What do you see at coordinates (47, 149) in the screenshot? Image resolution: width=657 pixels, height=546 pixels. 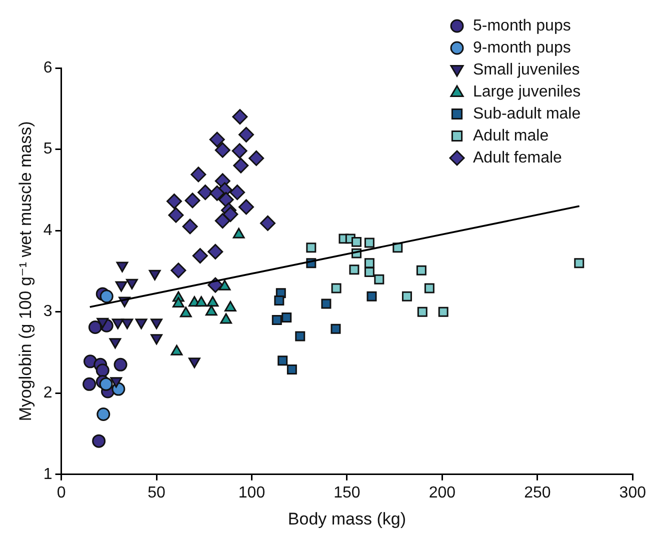 I see `y-tick-label: 5` at bounding box center [47, 149].